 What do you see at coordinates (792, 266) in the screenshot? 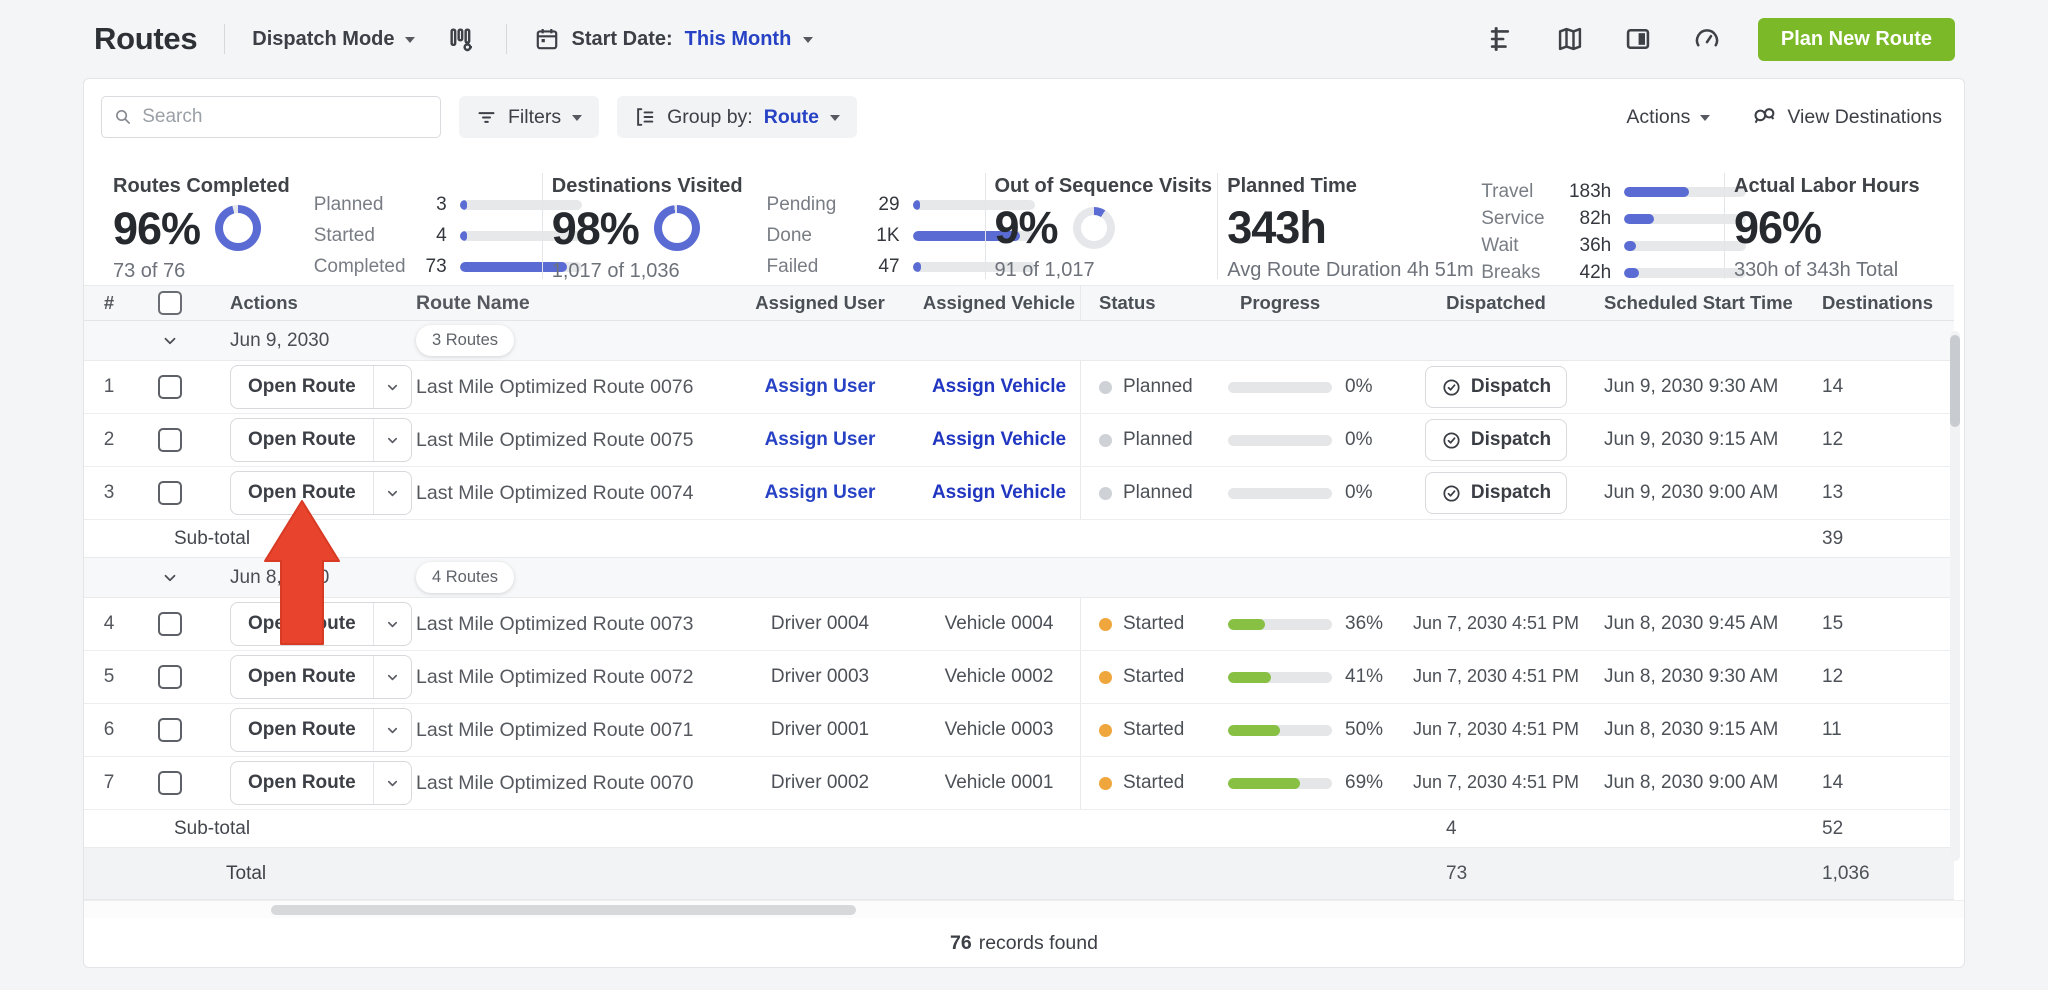
I see `legend-label: Failed` at bounding box center [792, 266].